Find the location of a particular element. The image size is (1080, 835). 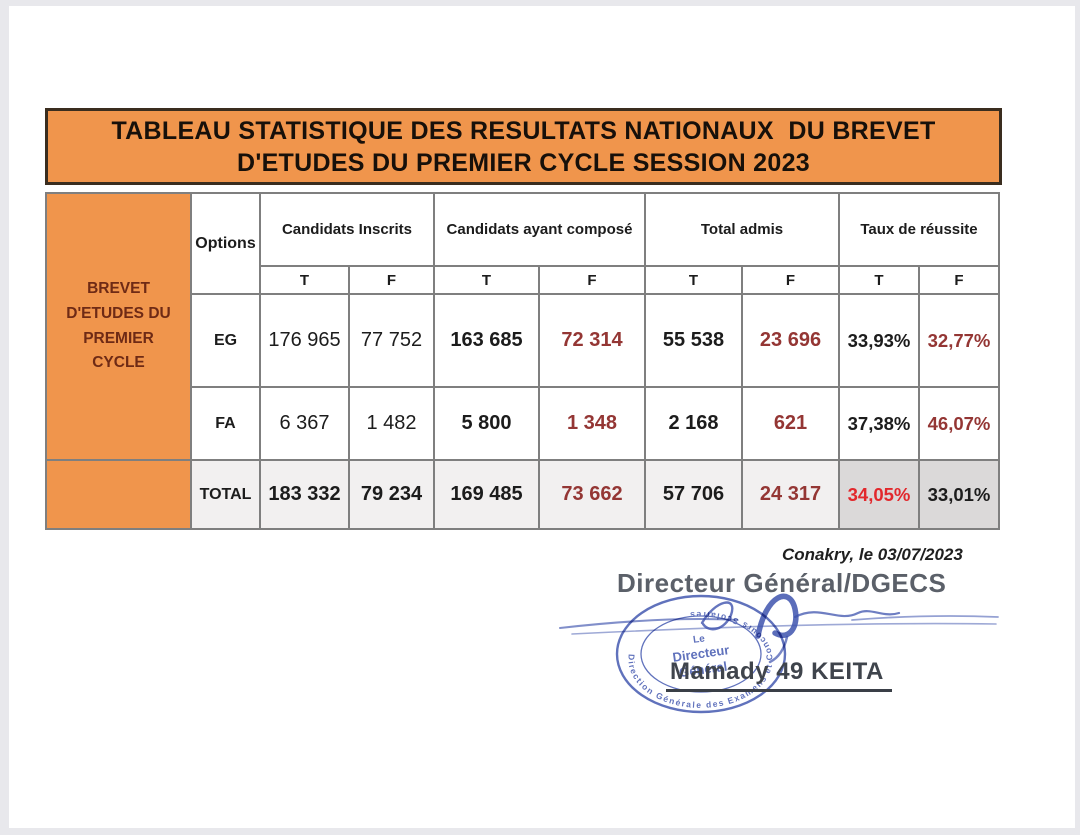

group-header-inscrits: Candidats Inscrits is located at coordinates (347, 229).